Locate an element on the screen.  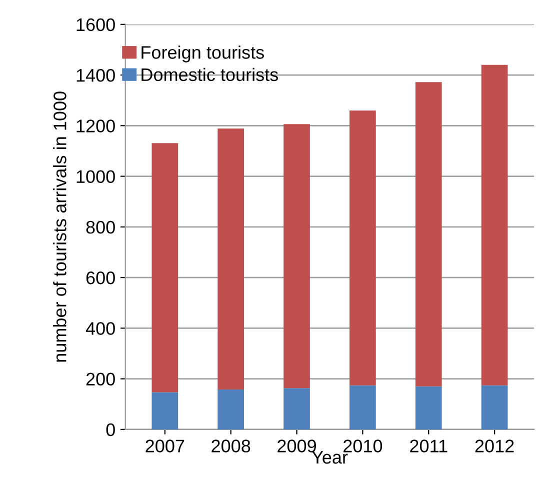
y-tick-label: 600 is located at coordinates (100, 277).